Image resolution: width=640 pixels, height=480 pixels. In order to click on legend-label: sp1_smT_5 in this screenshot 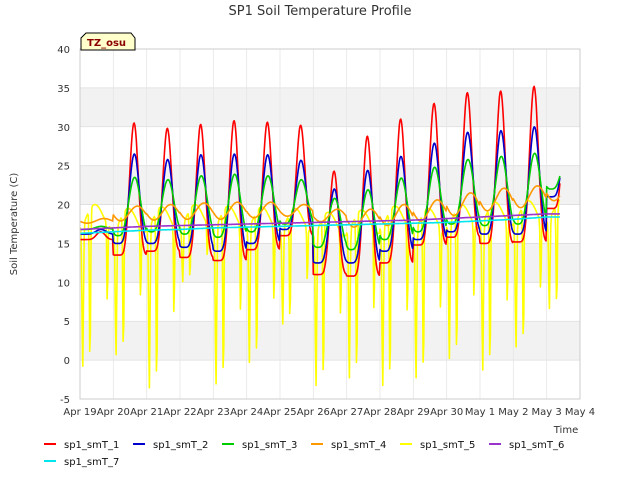, I will do `click(447, 445)`.